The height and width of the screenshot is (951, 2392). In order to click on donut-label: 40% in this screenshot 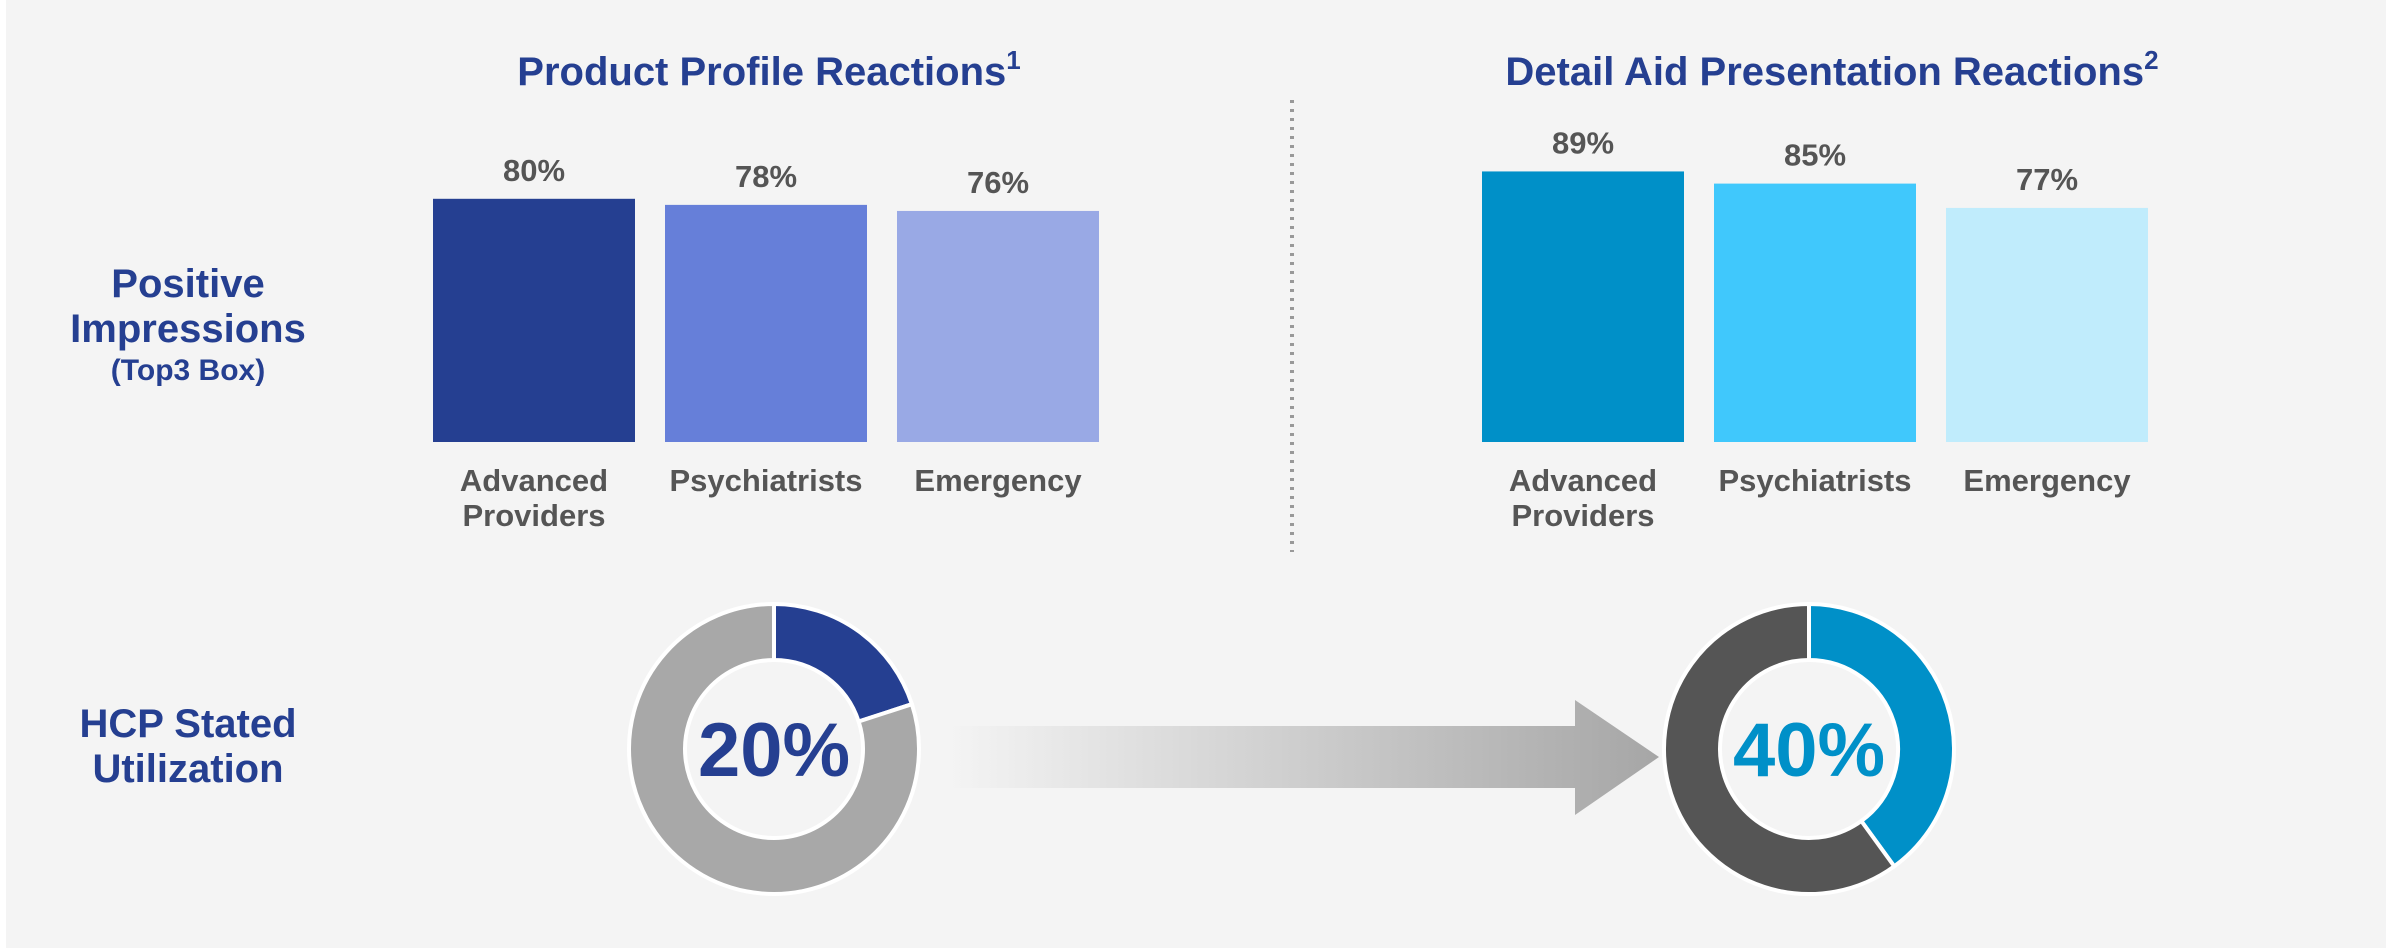, I will do `click(1809, 750)`.